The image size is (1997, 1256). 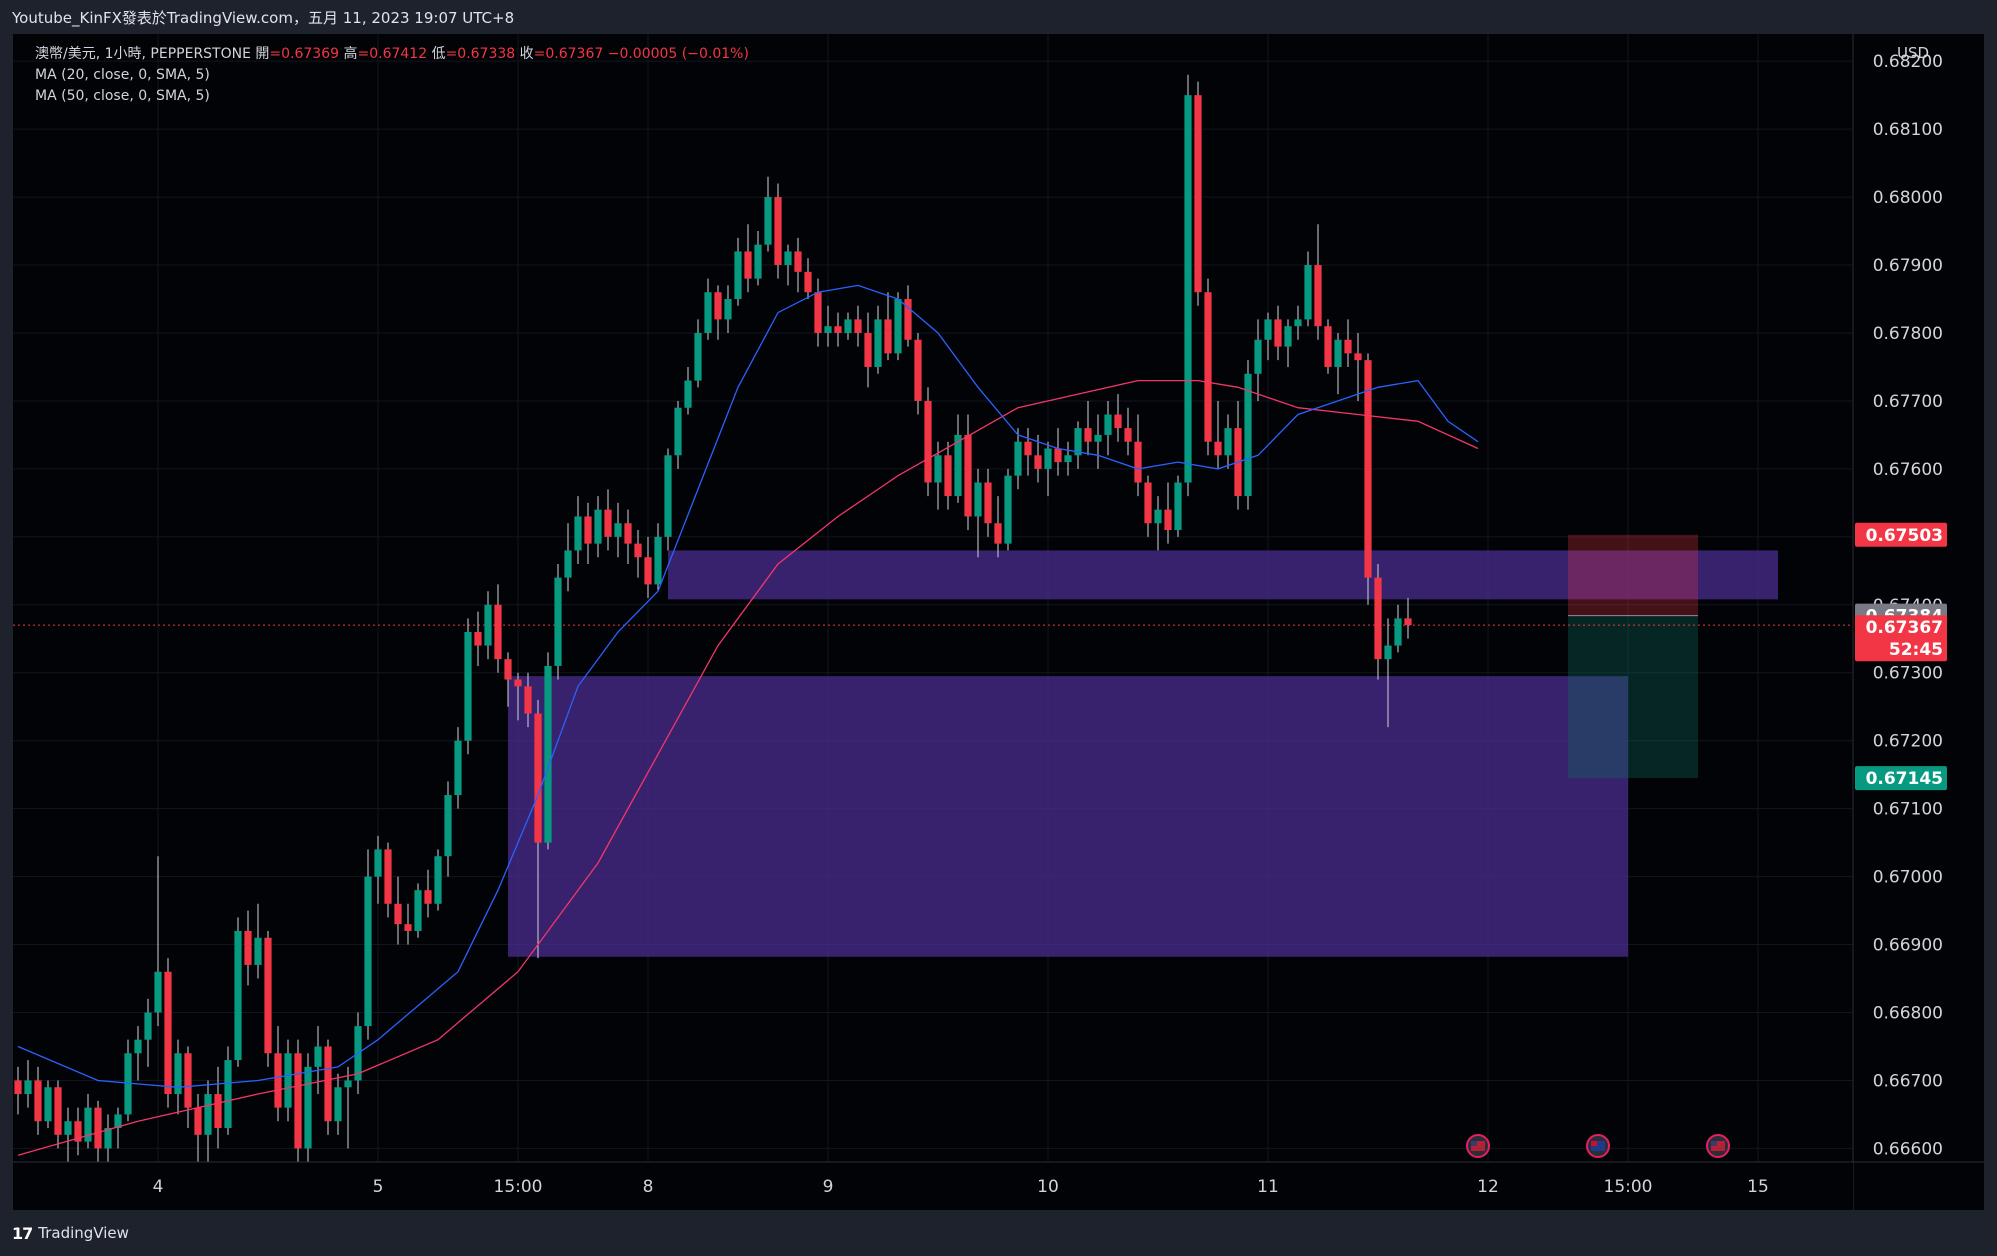 I want to click on x-tick-label: 15, so click(x=1758, y=1187).